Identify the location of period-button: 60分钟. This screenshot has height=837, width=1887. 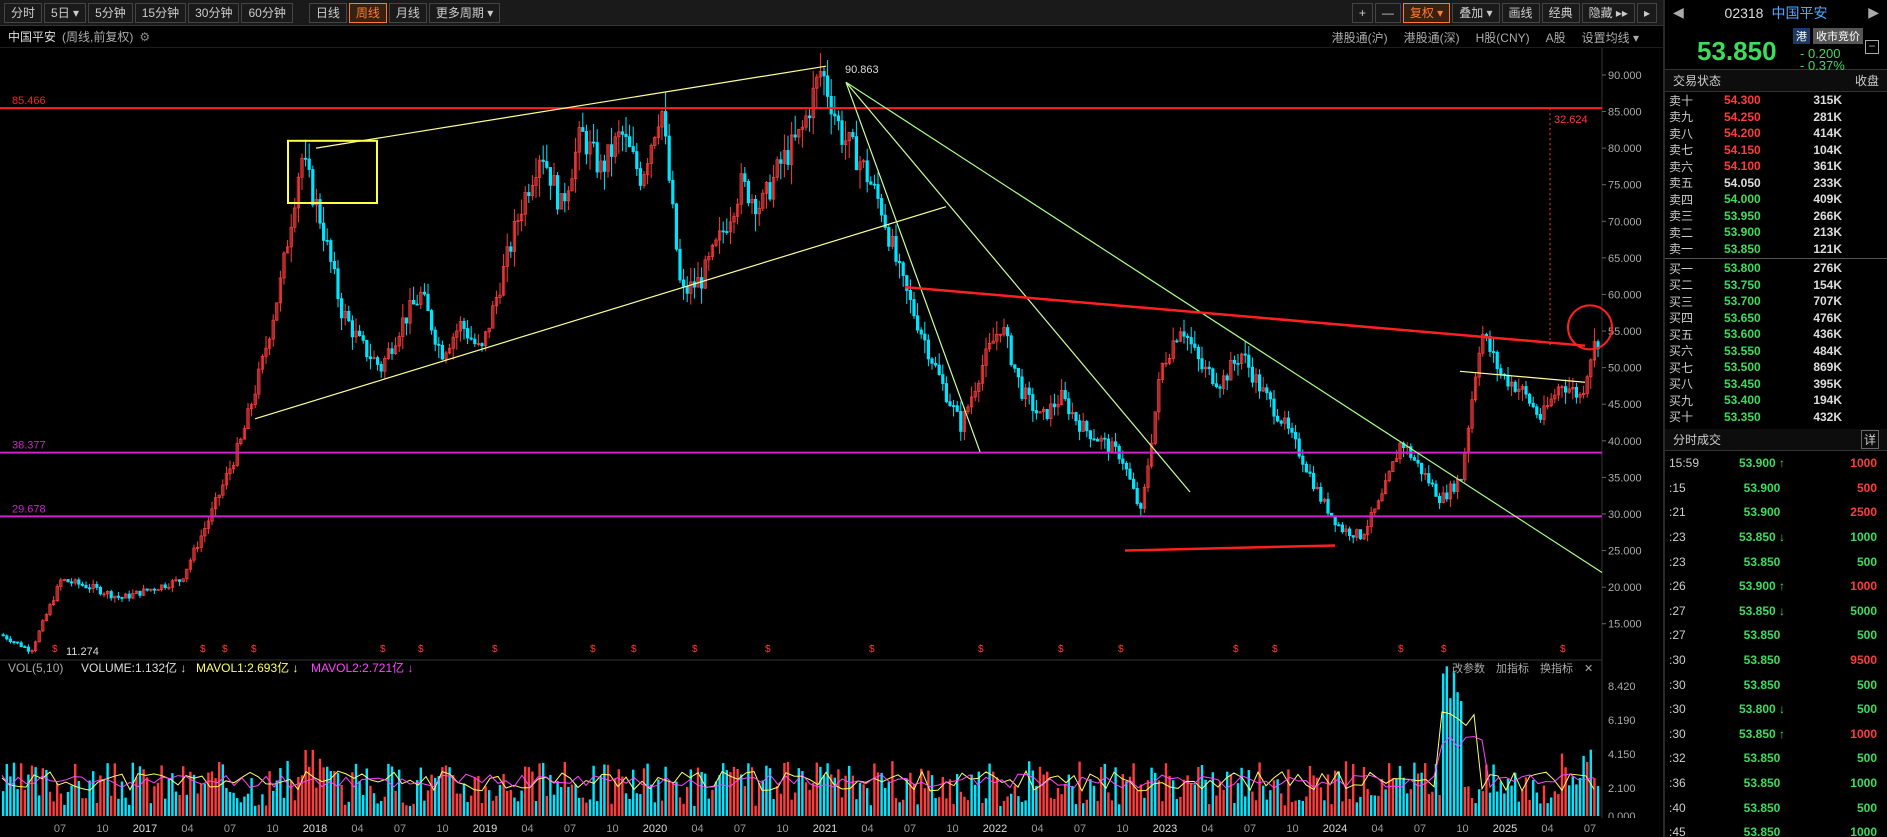
(267, 12).